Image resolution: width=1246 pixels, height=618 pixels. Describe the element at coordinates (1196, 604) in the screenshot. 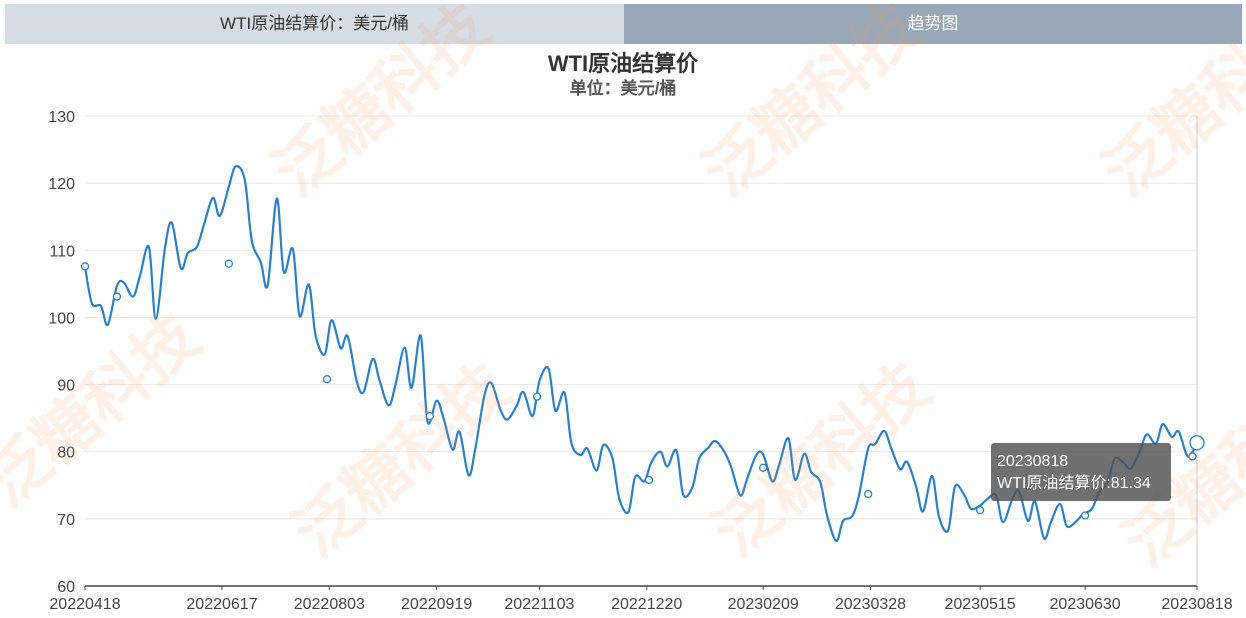

I see `x-tick-label: 20230818` at that location.